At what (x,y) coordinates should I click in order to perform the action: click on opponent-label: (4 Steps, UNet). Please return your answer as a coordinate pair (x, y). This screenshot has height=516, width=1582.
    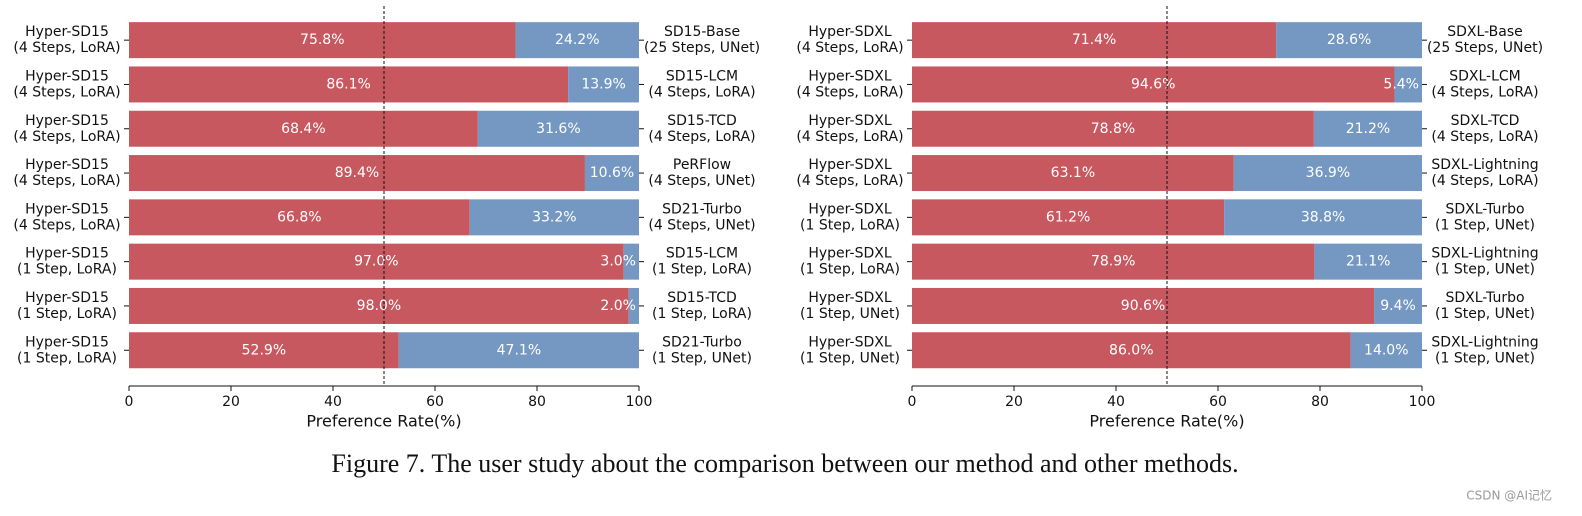
    Looking at the image, I should click on (701, 181).